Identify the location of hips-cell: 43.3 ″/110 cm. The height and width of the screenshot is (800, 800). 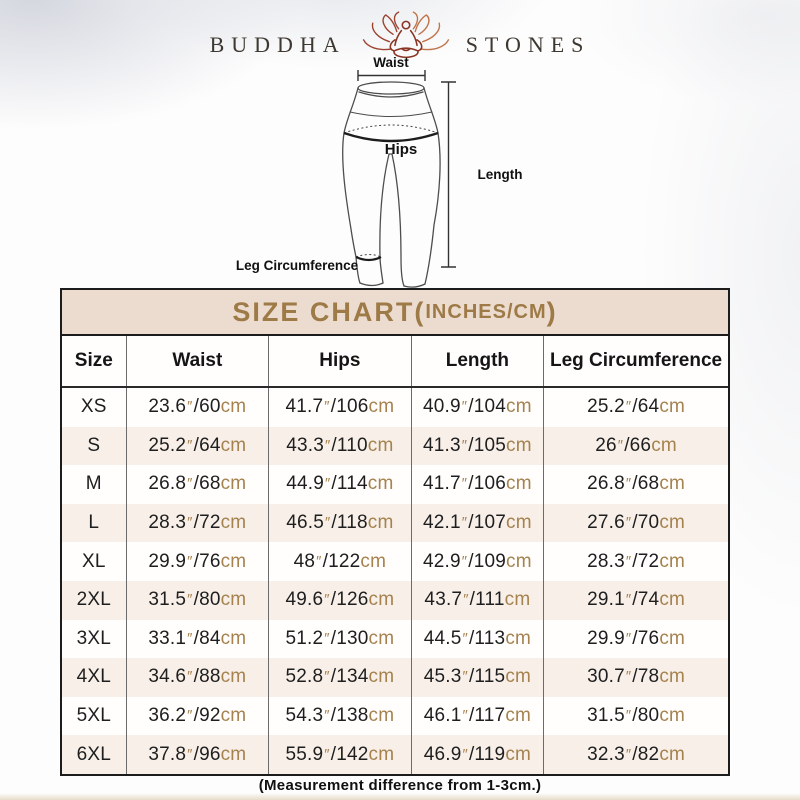
(340, 446).